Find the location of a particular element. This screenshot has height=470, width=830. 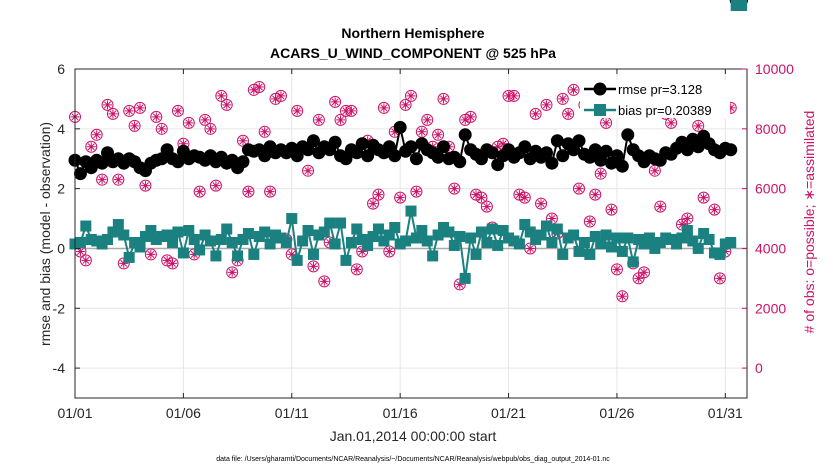

x-tick-label: 01/16 is located at coordinates (400, 413).